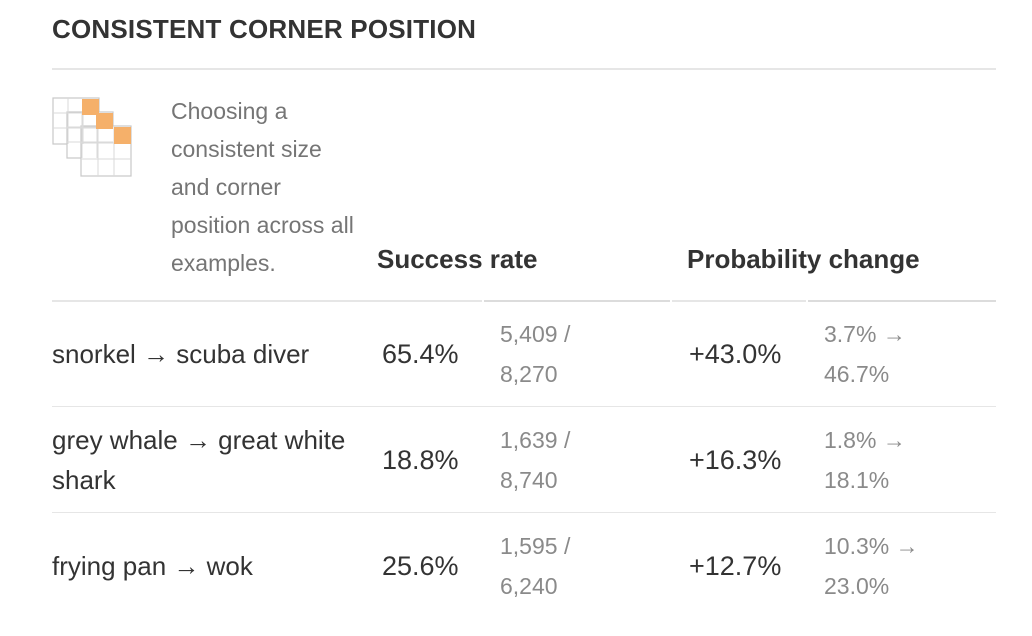 The height and width of the screenshot is (636, 1032). What do you see at coordinates (889, 354) in the screenshot?
I see `probability-range: 3.7% → 46.7%` at bounding box center [889, 354].